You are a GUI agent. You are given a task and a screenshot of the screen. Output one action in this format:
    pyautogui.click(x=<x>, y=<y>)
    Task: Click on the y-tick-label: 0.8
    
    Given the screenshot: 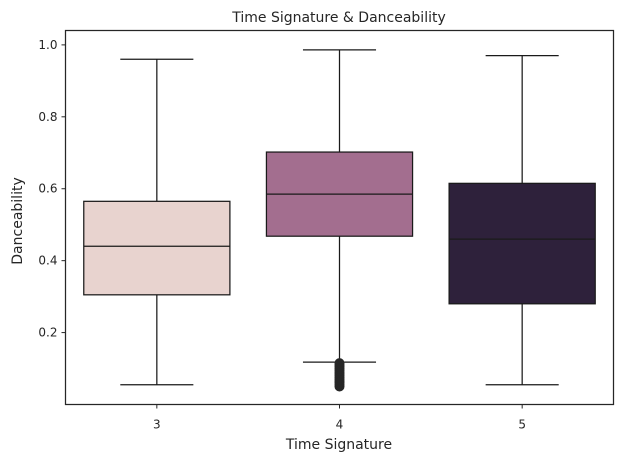 What is the action you would take?
    pyautogui.click(x=47, y=117)
    